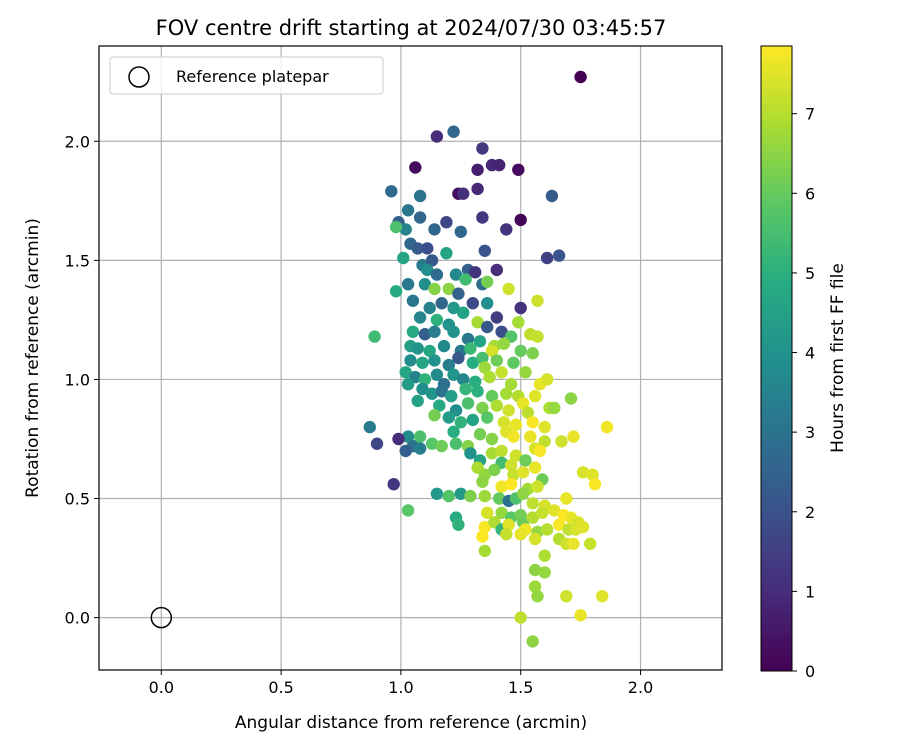  What do you see at coordinates (520, 687) in the screenshot?
I see `x-tick-label: 1.5` at bounding box center [520, 687].